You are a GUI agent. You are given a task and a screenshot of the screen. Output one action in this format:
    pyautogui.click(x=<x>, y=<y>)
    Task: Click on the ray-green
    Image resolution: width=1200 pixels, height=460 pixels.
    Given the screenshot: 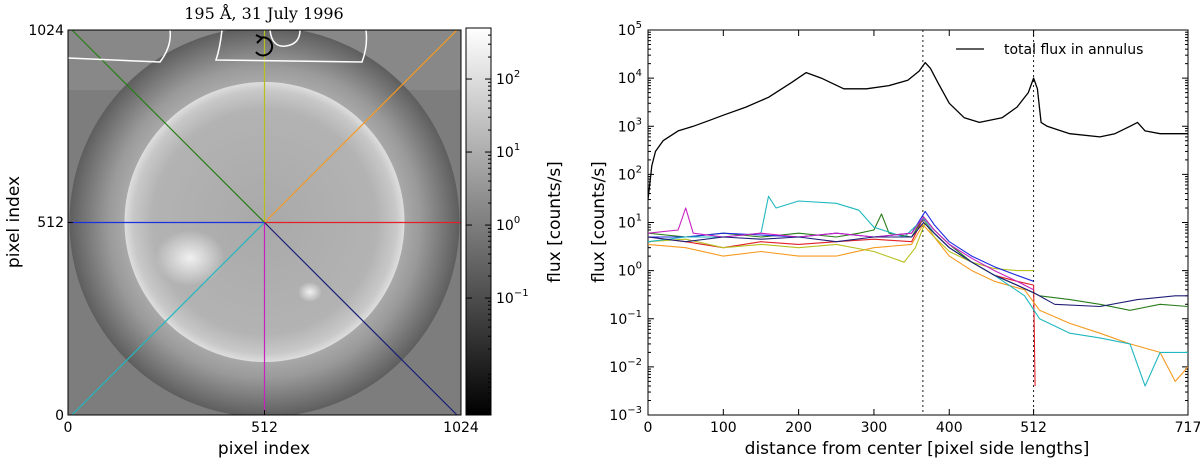 What is the action you would take?
    pyautogui.click(x=168, y=126)
    